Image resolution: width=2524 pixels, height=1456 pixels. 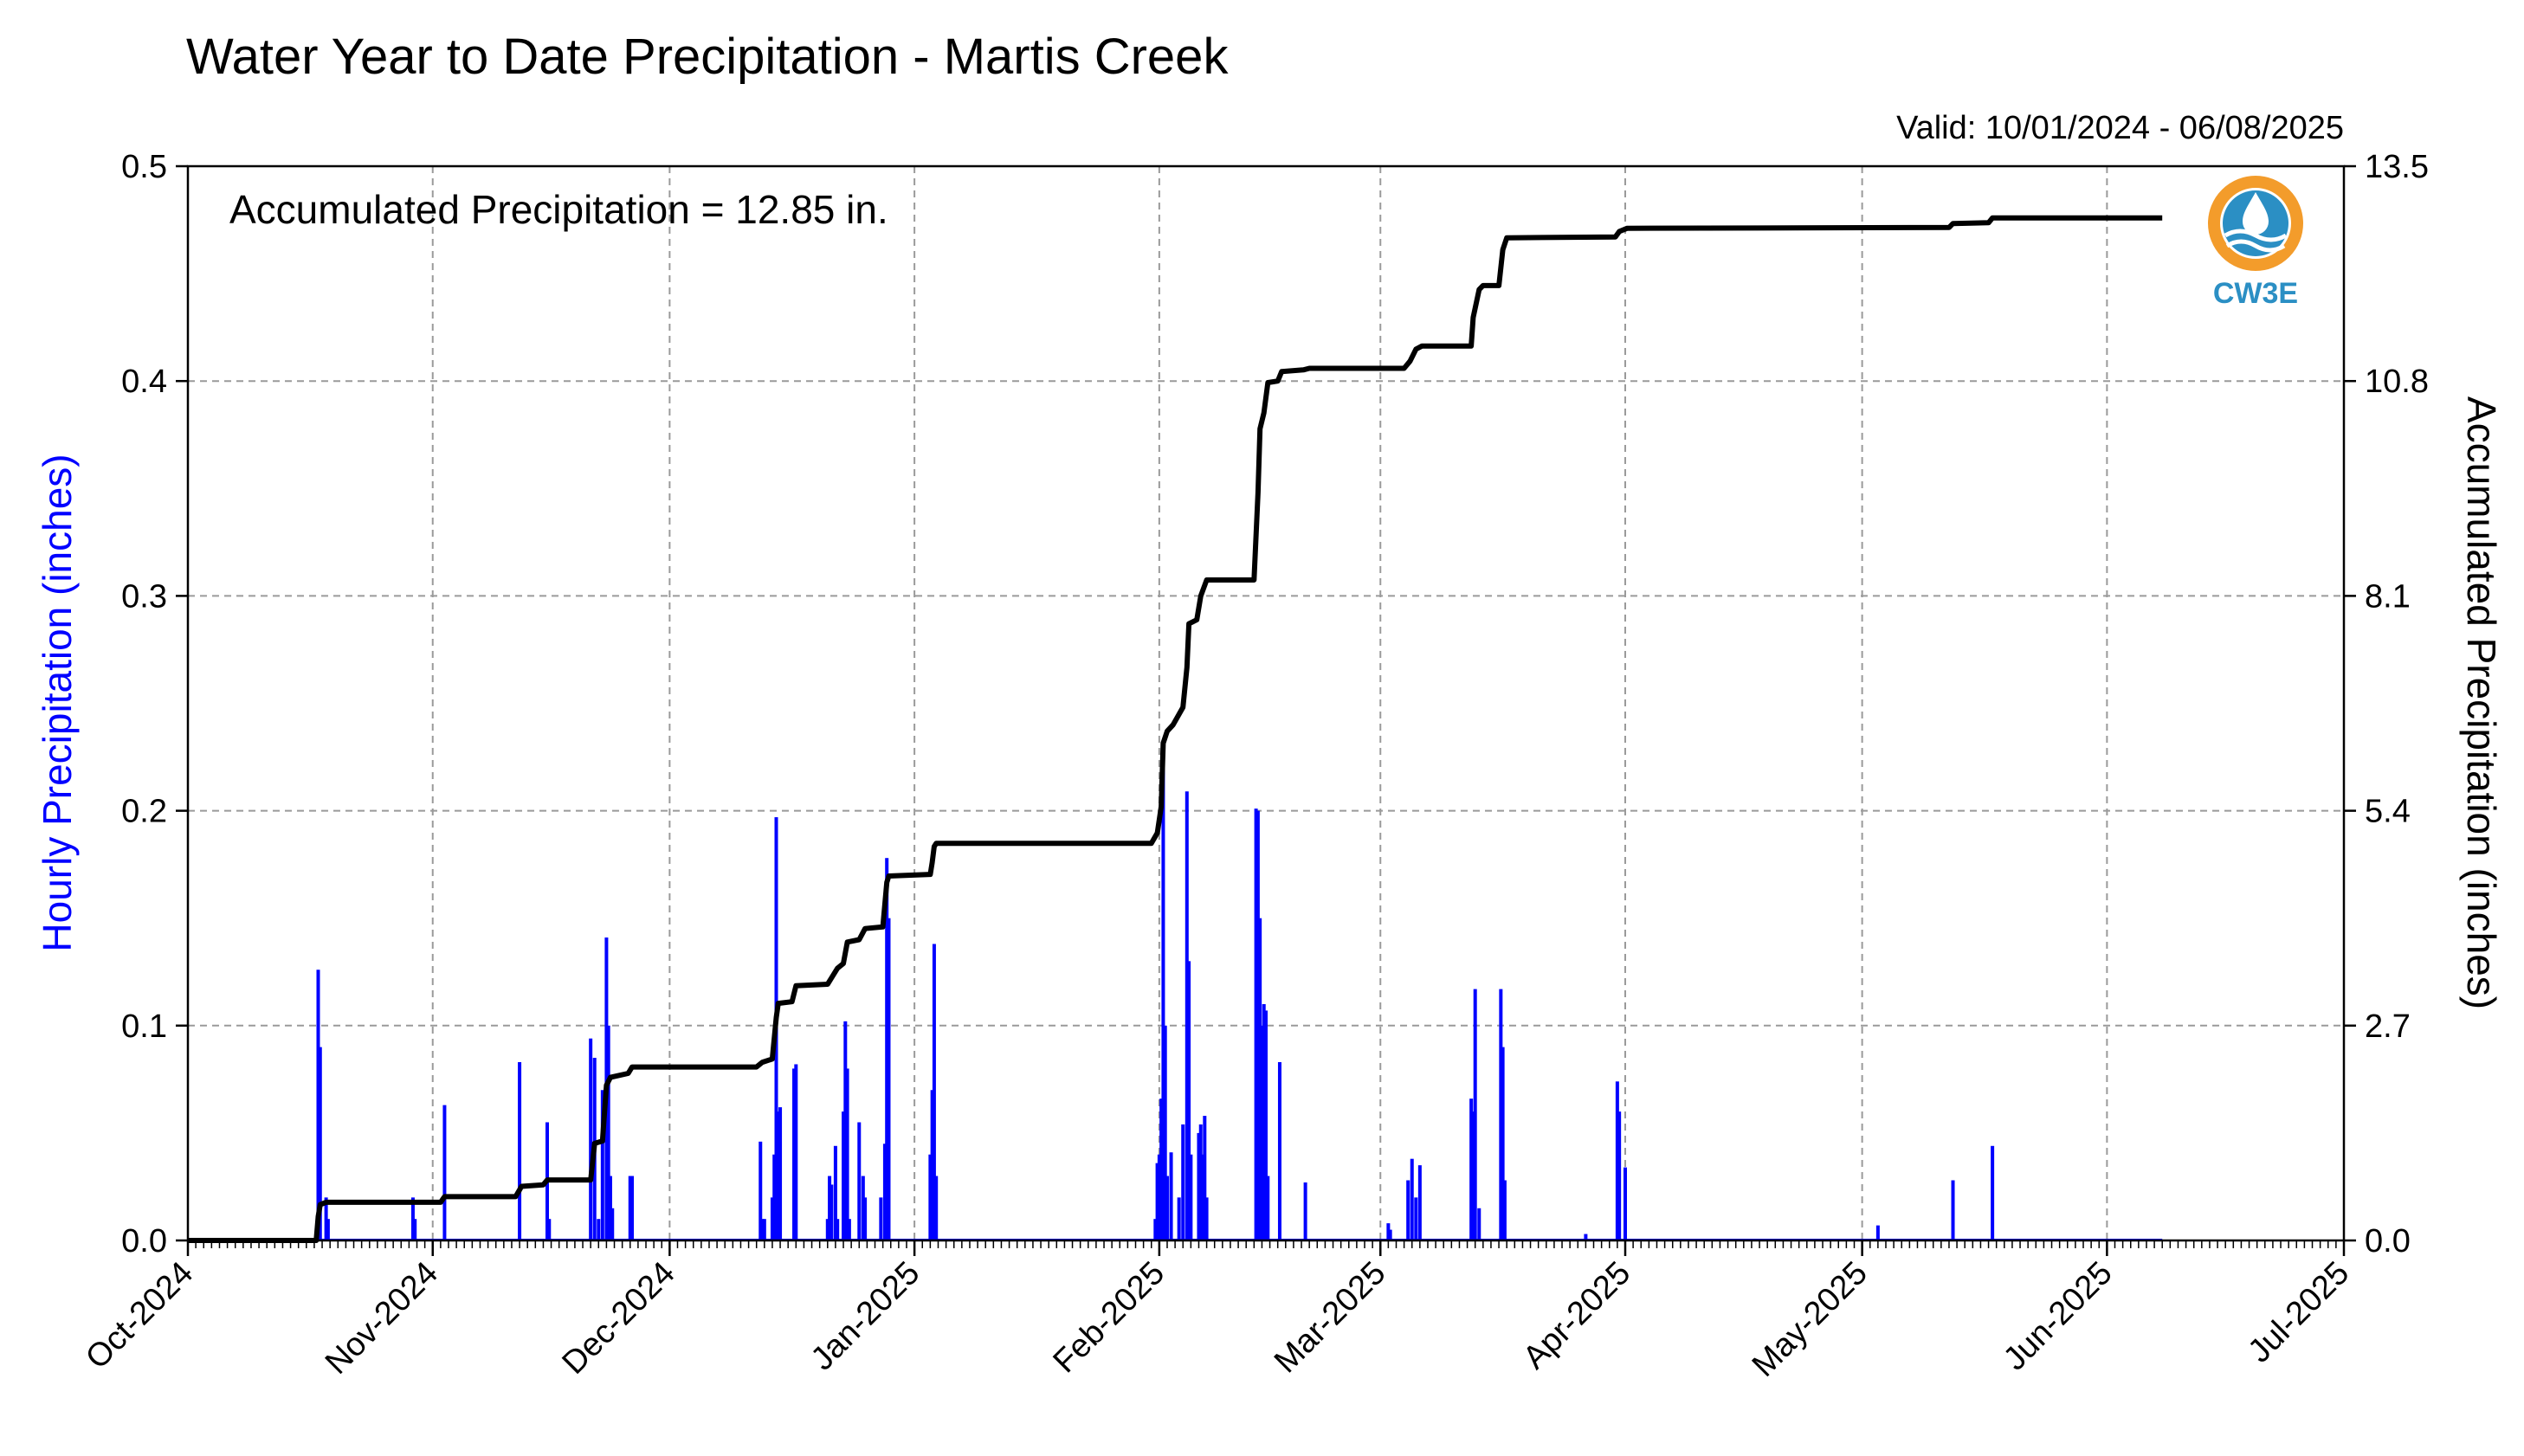 What do you see at coordinates (2388, 1026) in the screenshot?
I see `y2-tick-label: 2.7` at bounding box center [2388, 1026].